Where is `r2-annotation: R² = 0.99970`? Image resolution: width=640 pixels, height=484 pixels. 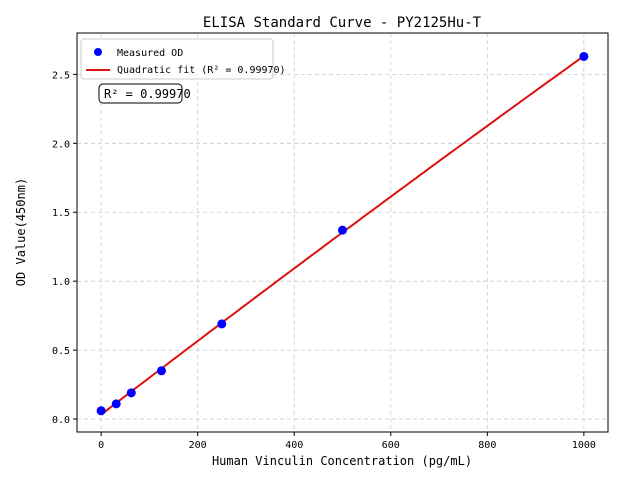
r2-annotation: R² = 0.99970 is located at coordinates (144, 93).